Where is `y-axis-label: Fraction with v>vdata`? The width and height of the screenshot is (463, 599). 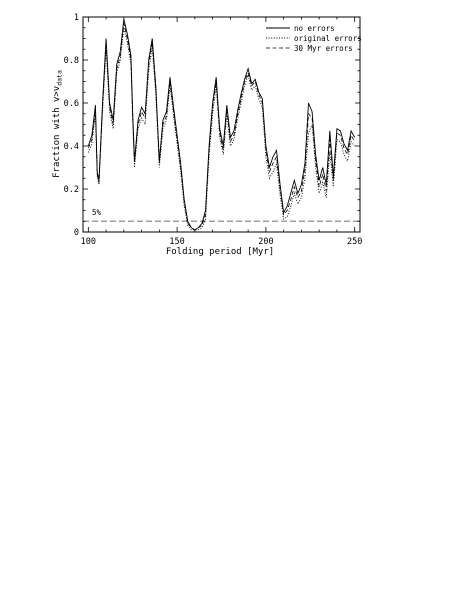 y-axis-label: Fraction with v>vdata is located at coordinates (58, 124).